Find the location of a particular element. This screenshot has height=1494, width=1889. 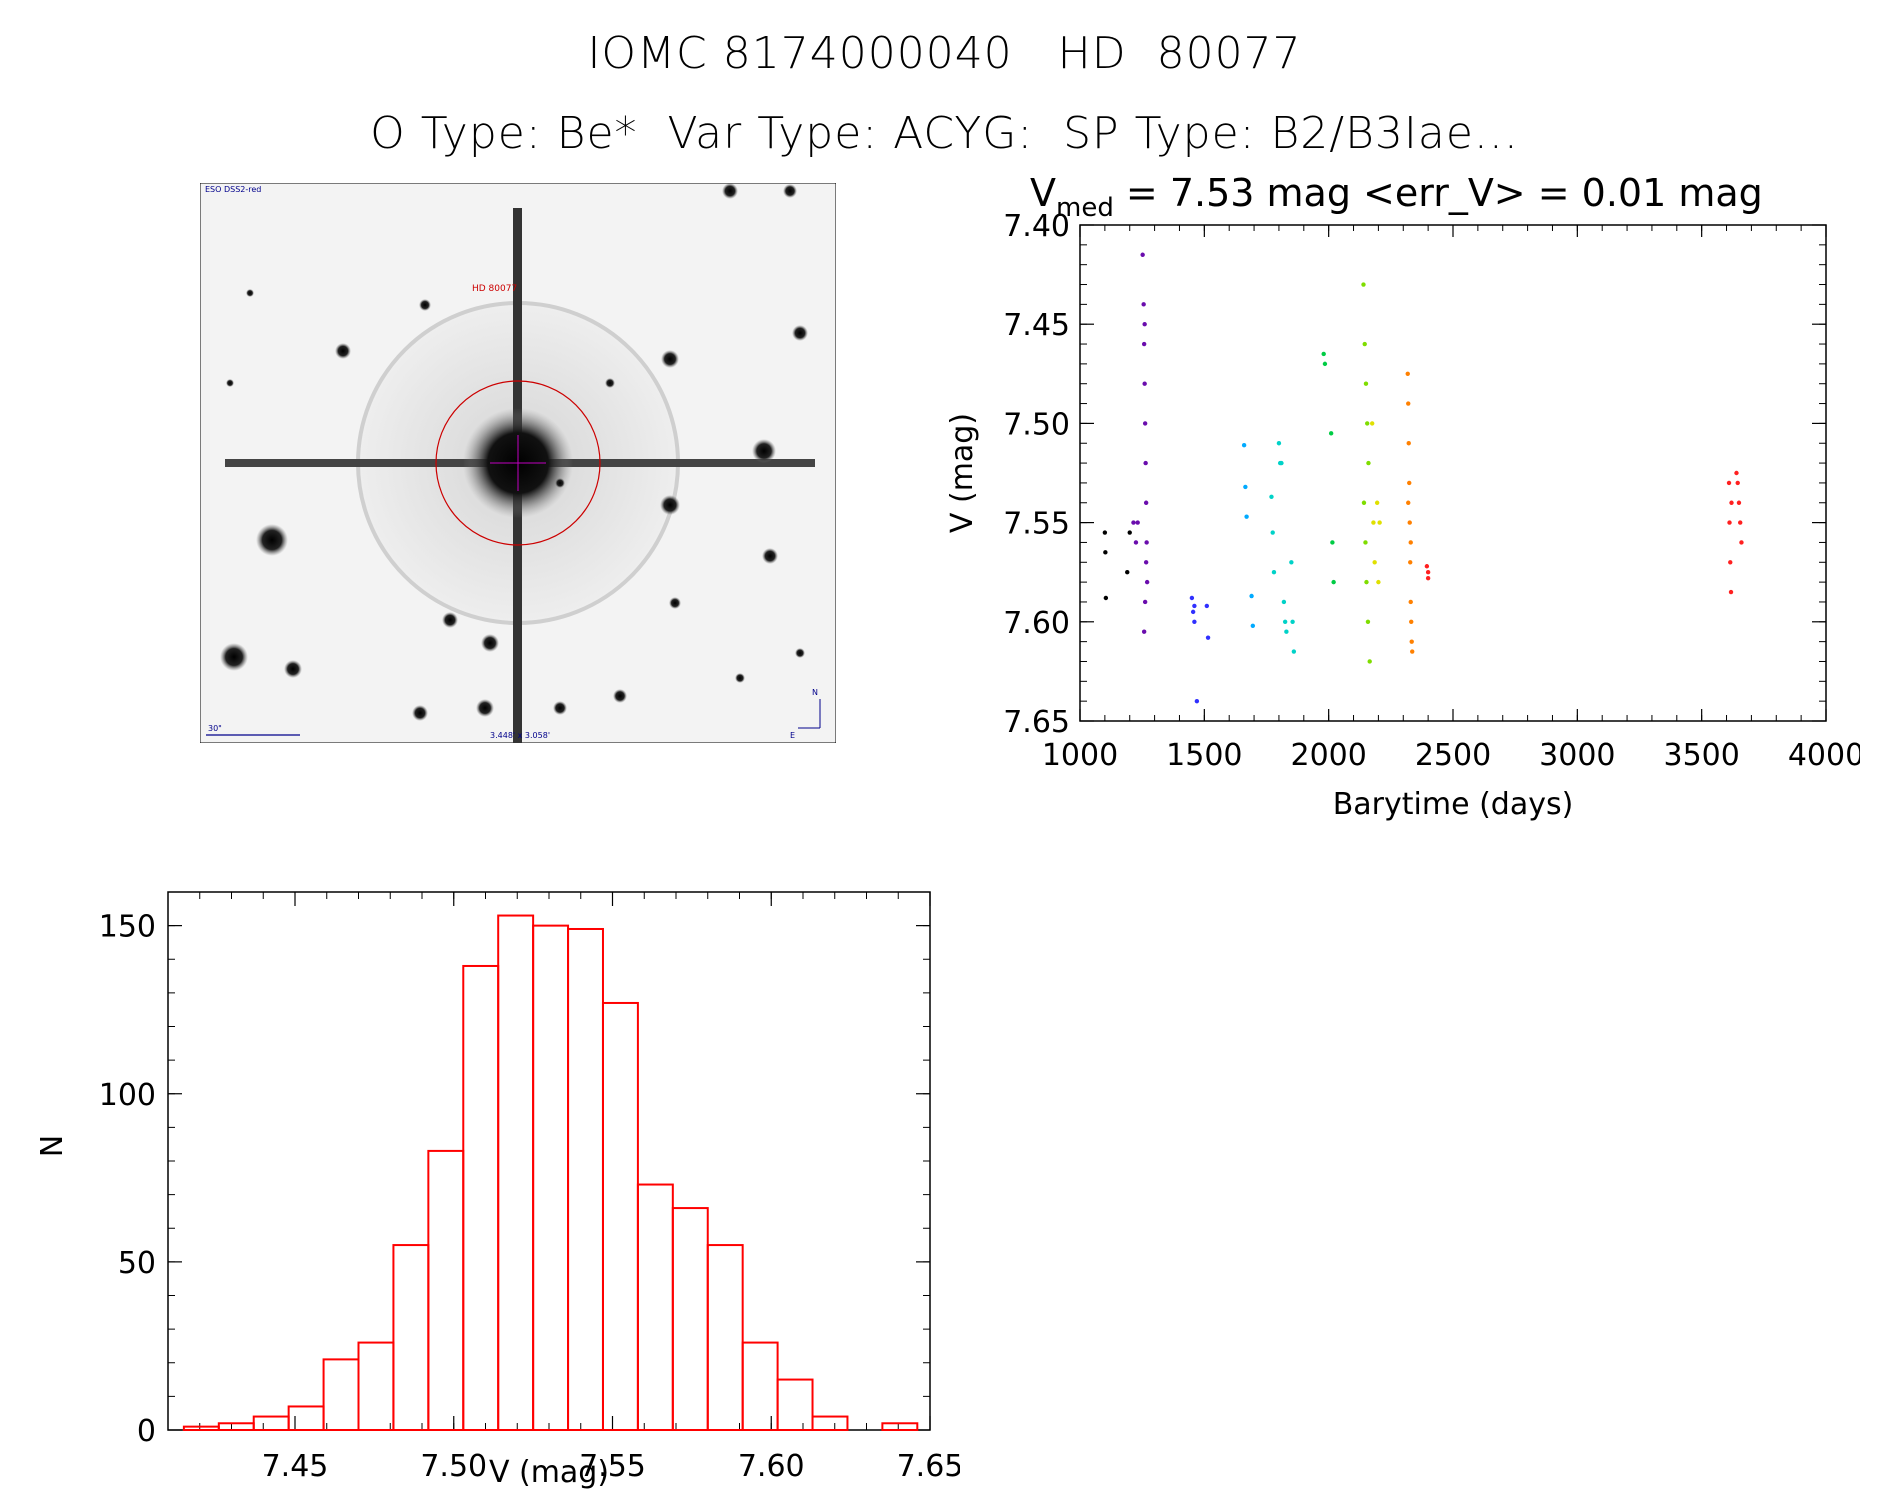

chart-title: IOMC 8174000040 HD 80077 is located at coordinates (944, 53).